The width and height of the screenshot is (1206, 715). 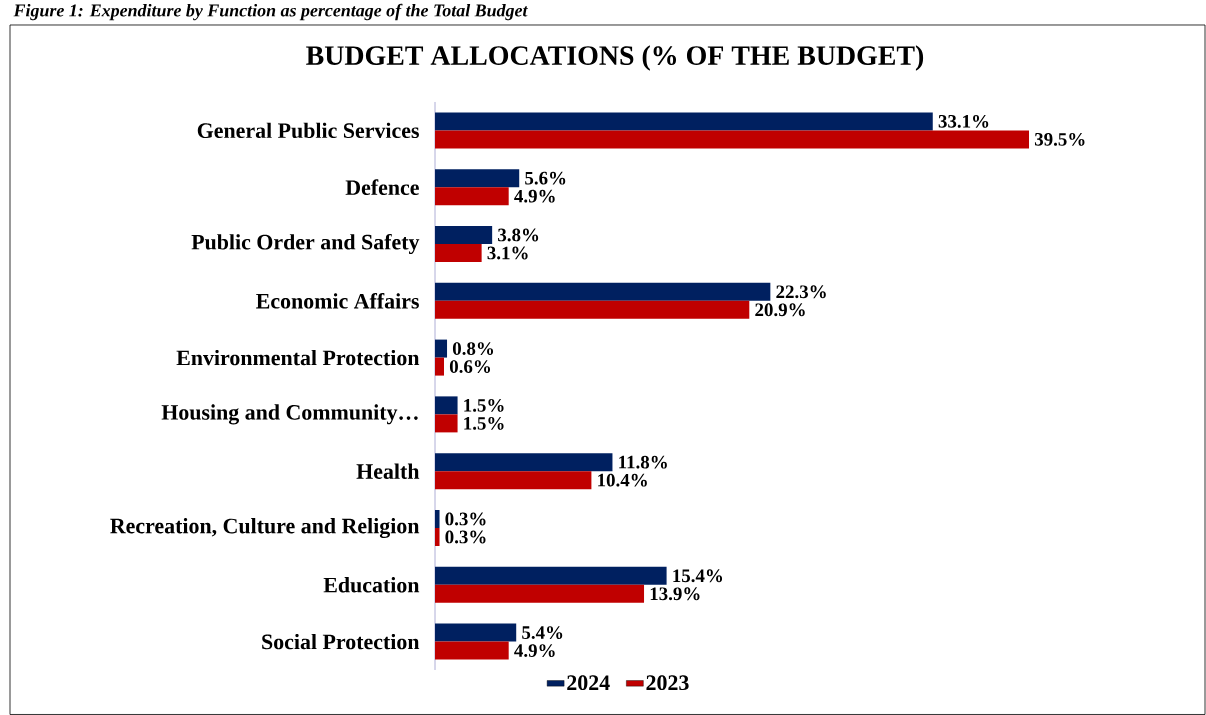 I want to click on legend-label: 2023, so click(x=667, y=683).